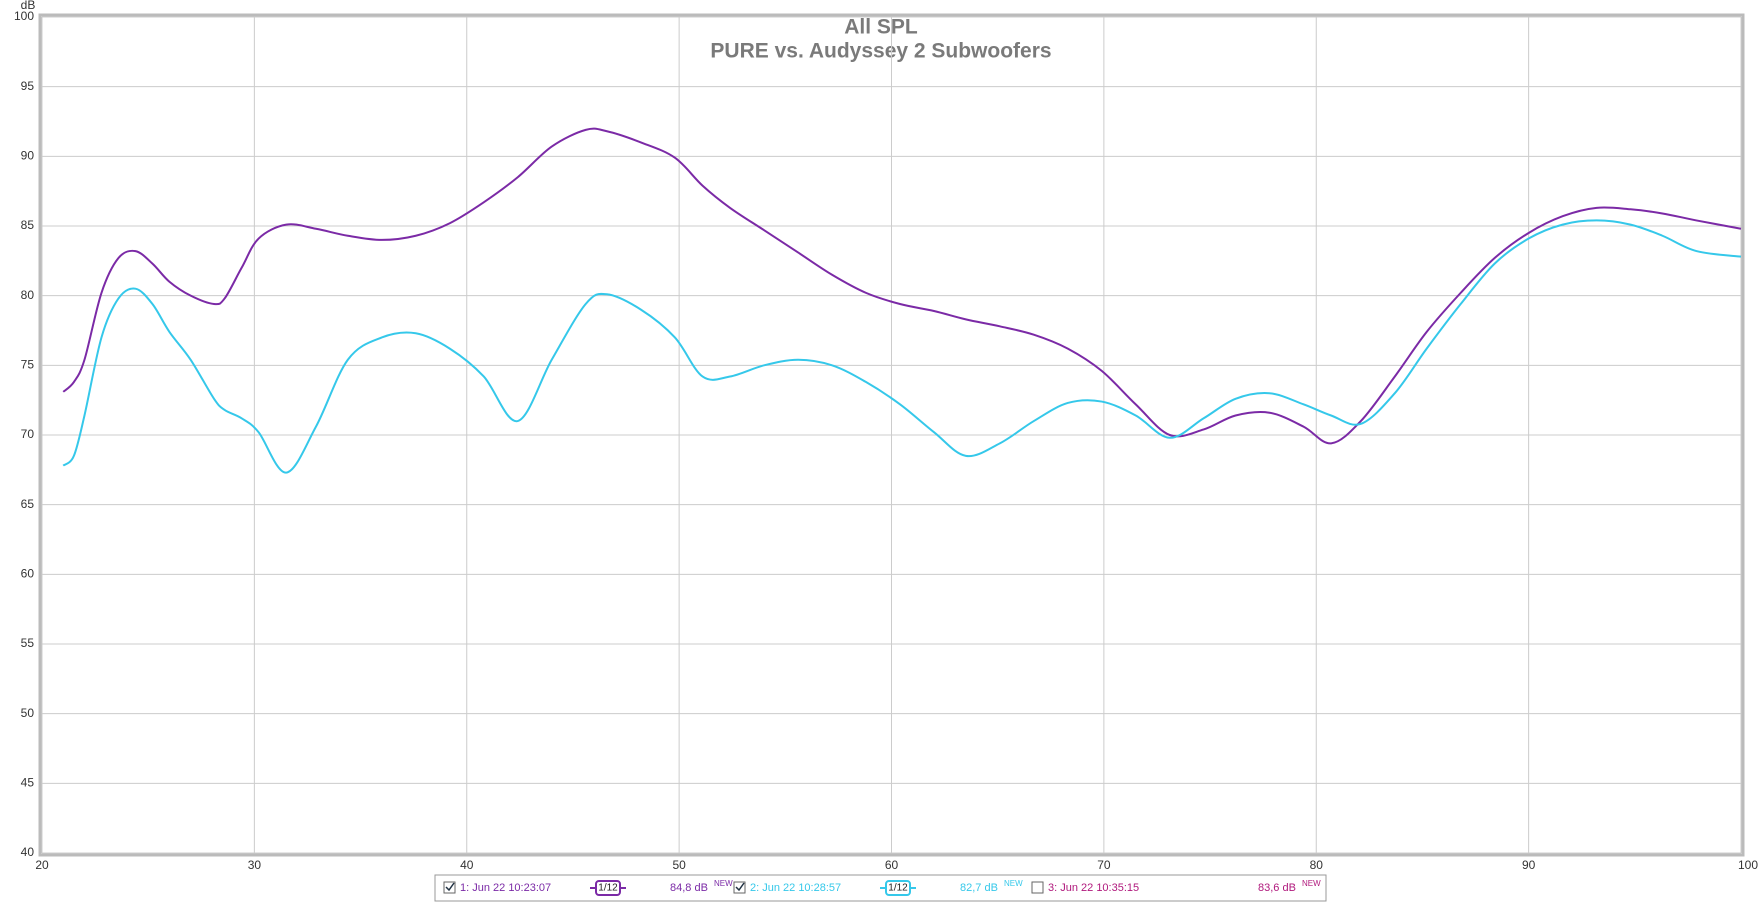 Image resolution: width=1762 pixels, height=907 pixels. I want to click on y-tick-label: 80, so click(28, 295).